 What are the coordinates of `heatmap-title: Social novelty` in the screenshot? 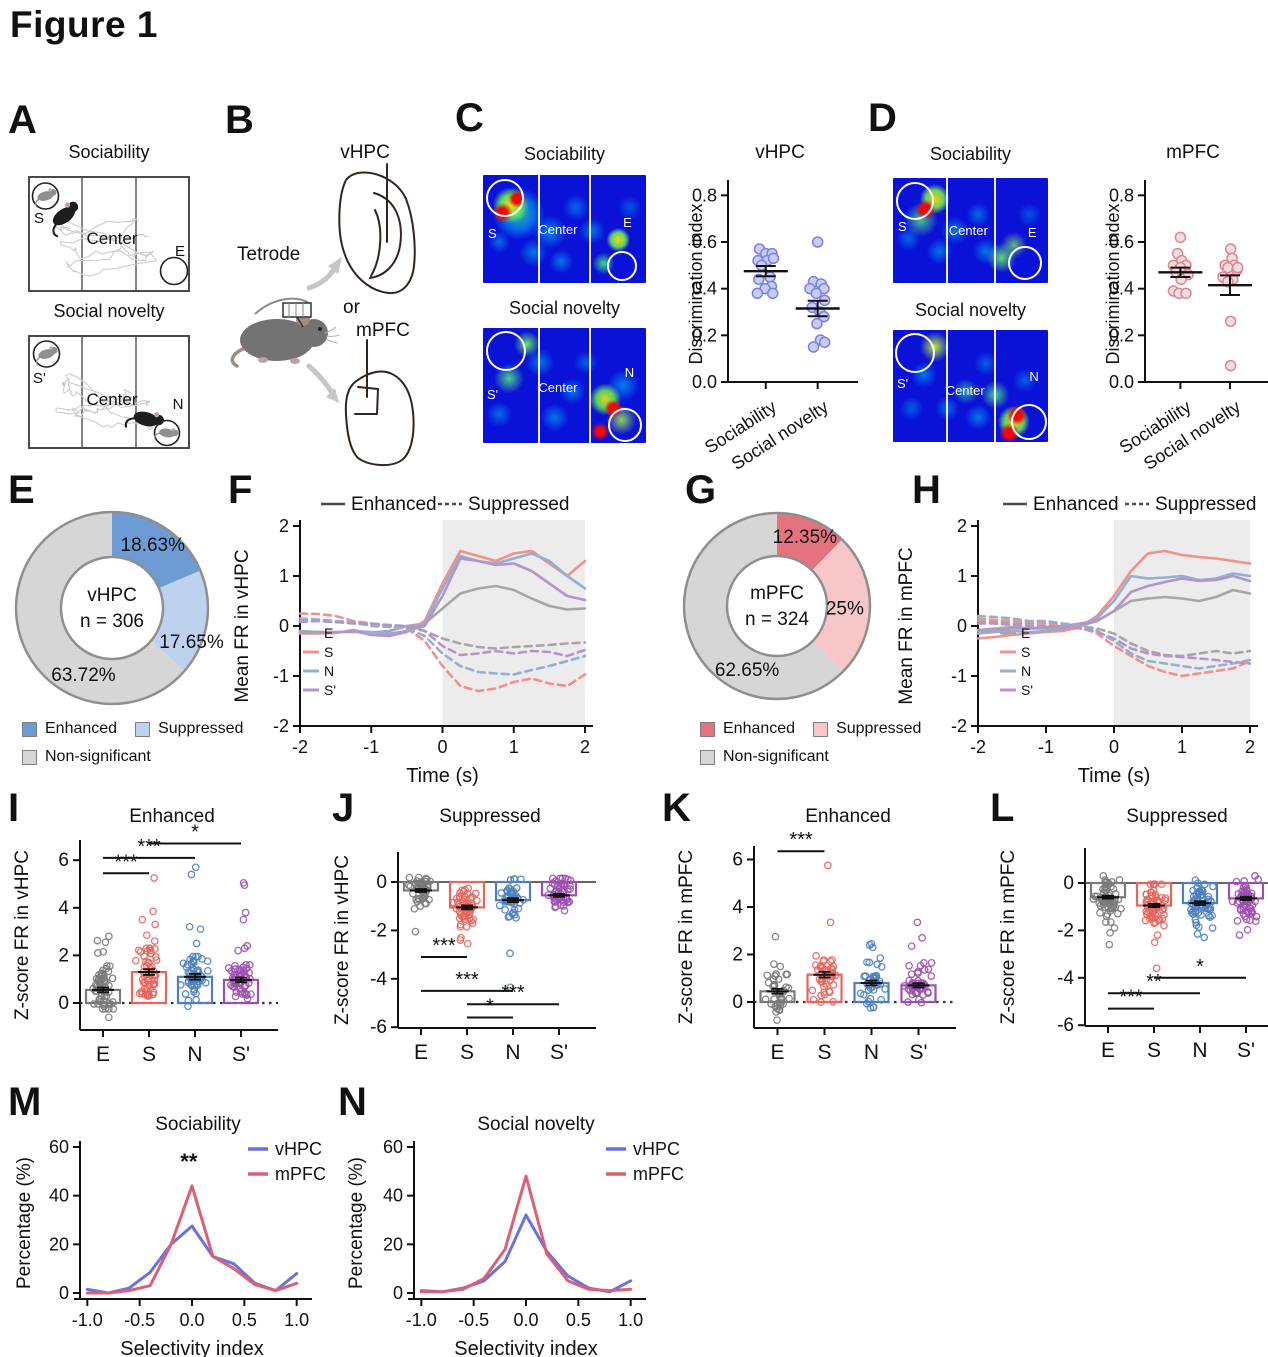 It's located at (970, 310).